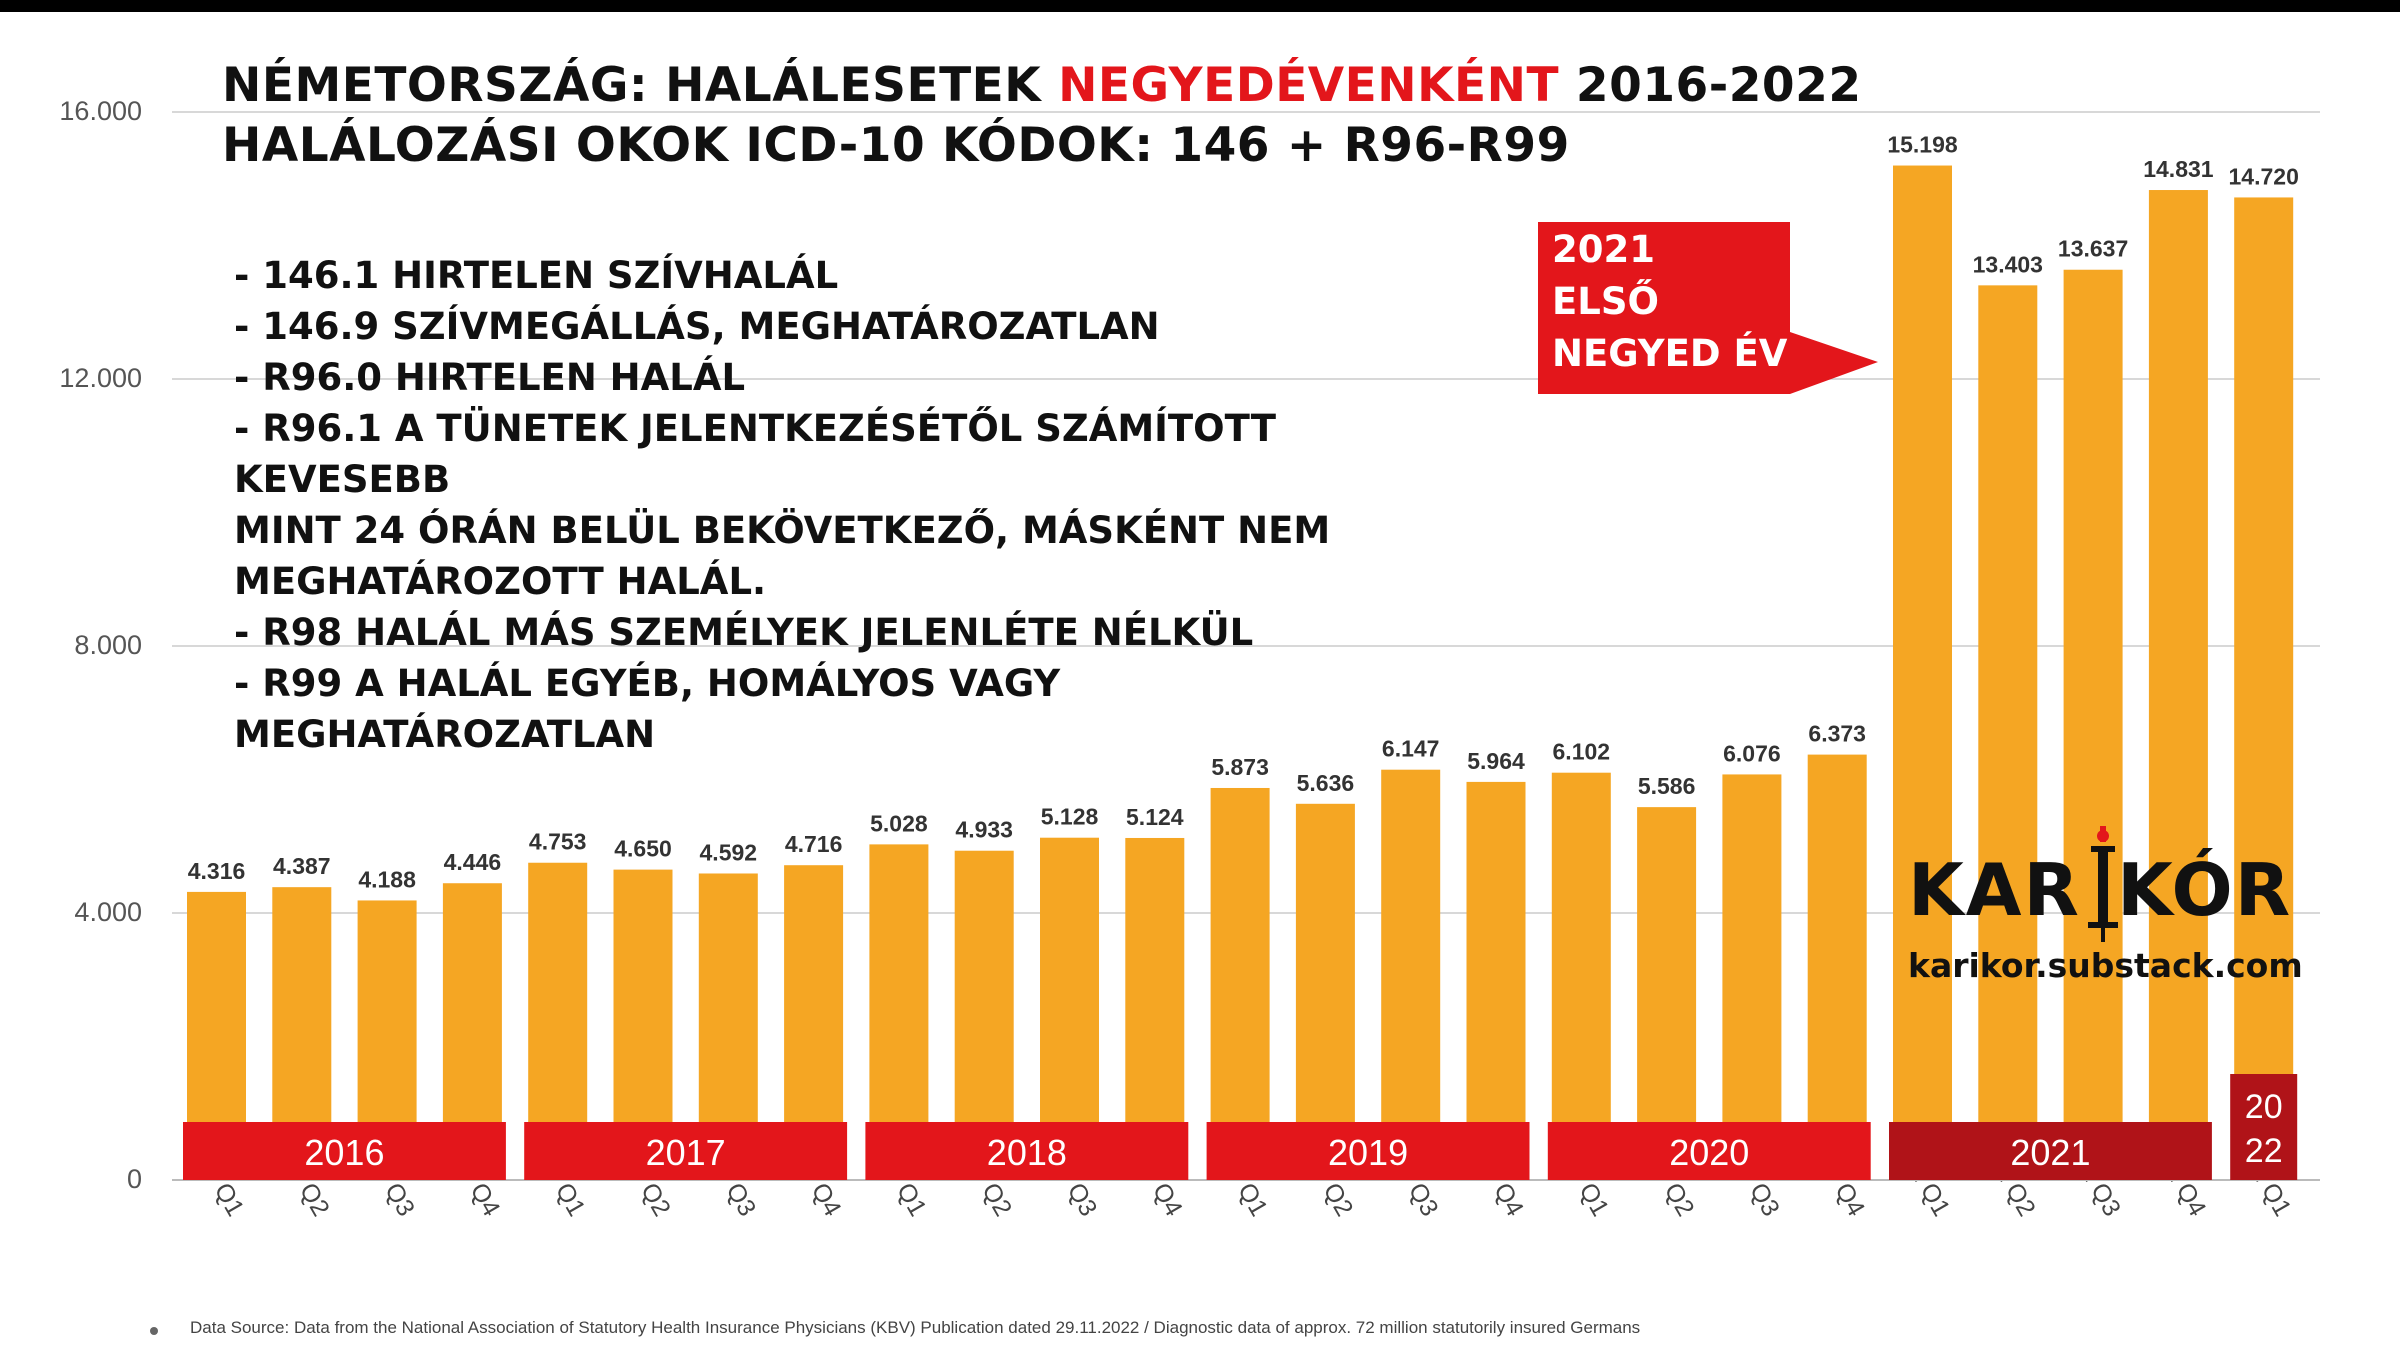 This screenshot has height=1356, width=2400. Describe the element at coordinates (2264, 1107) in the screenshot. I see `year-band-label: 20` at that location.